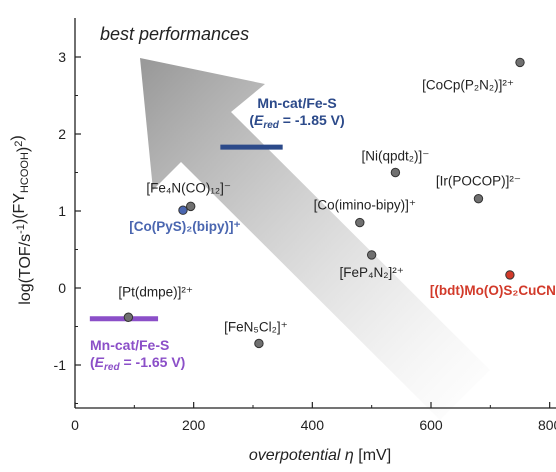  I want to click on x-tick-label: 600, so click(431, 425).